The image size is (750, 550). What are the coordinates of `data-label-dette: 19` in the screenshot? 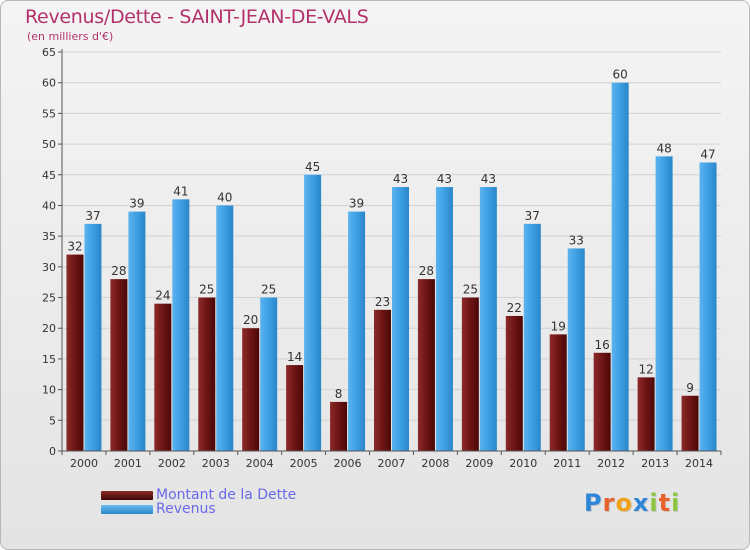 It's located at (558, 326).